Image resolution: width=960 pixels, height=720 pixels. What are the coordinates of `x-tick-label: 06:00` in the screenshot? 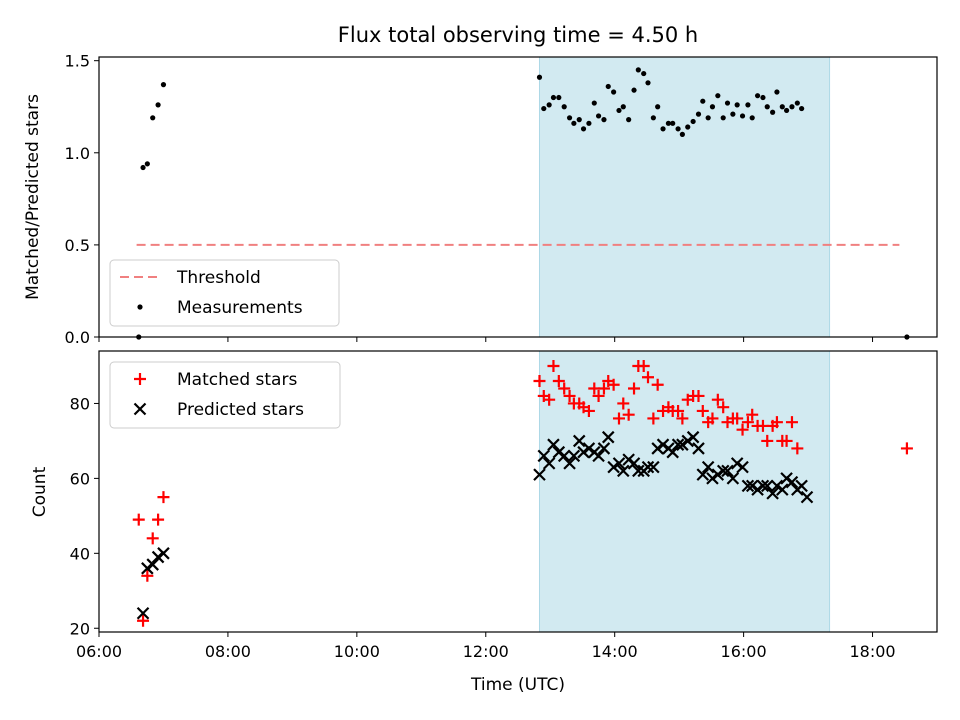 It's located at (99, 651).